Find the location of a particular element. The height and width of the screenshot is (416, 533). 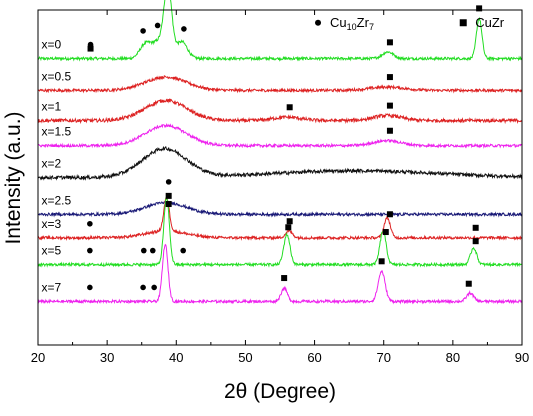

x-tick-label-50: 50 is located at coordinates (245, 357).